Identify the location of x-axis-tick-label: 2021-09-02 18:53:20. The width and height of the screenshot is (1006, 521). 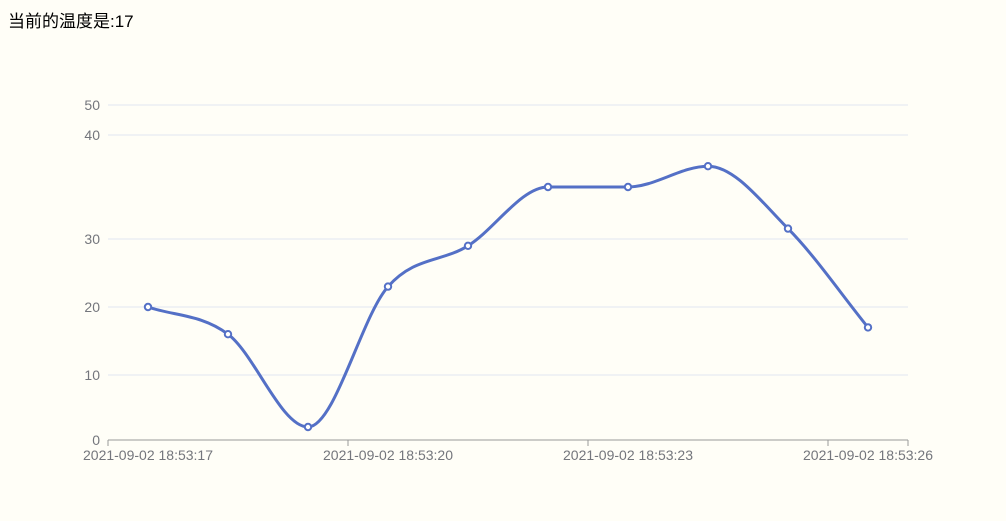
(388, 455).